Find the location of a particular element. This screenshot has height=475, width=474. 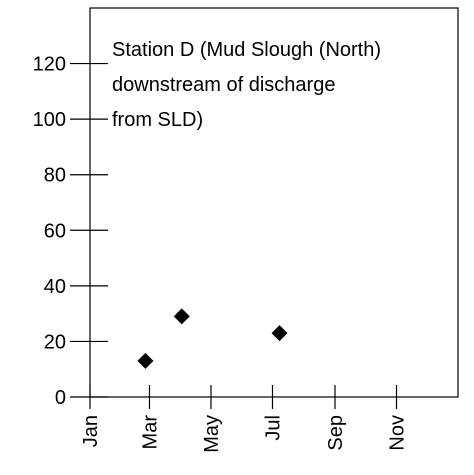

y-tick-label: 20 is located at coordinates (55, 342).